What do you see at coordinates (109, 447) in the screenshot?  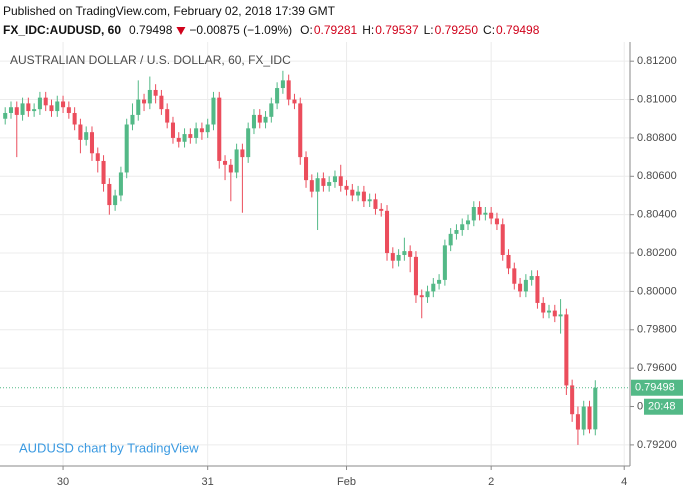 I see `watermark: AUDUSD chart by TradingView` at bounding box center [109, 447].